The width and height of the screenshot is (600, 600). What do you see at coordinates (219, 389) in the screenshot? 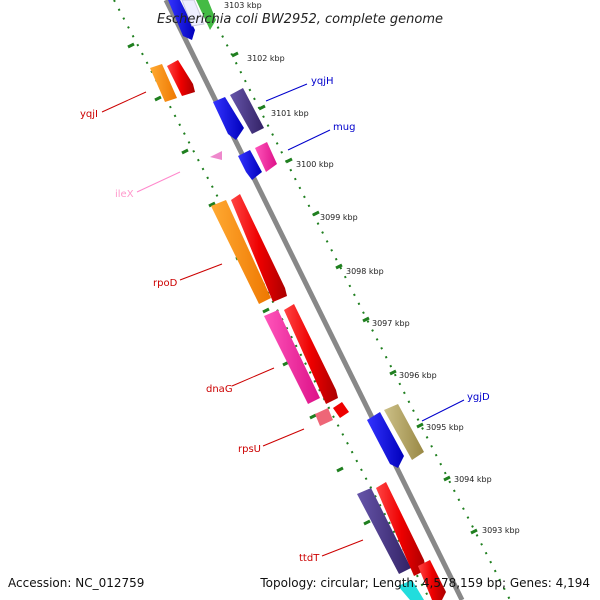
I see `gene-label-dnaG: dnaG` at bounding box center [219, 389].